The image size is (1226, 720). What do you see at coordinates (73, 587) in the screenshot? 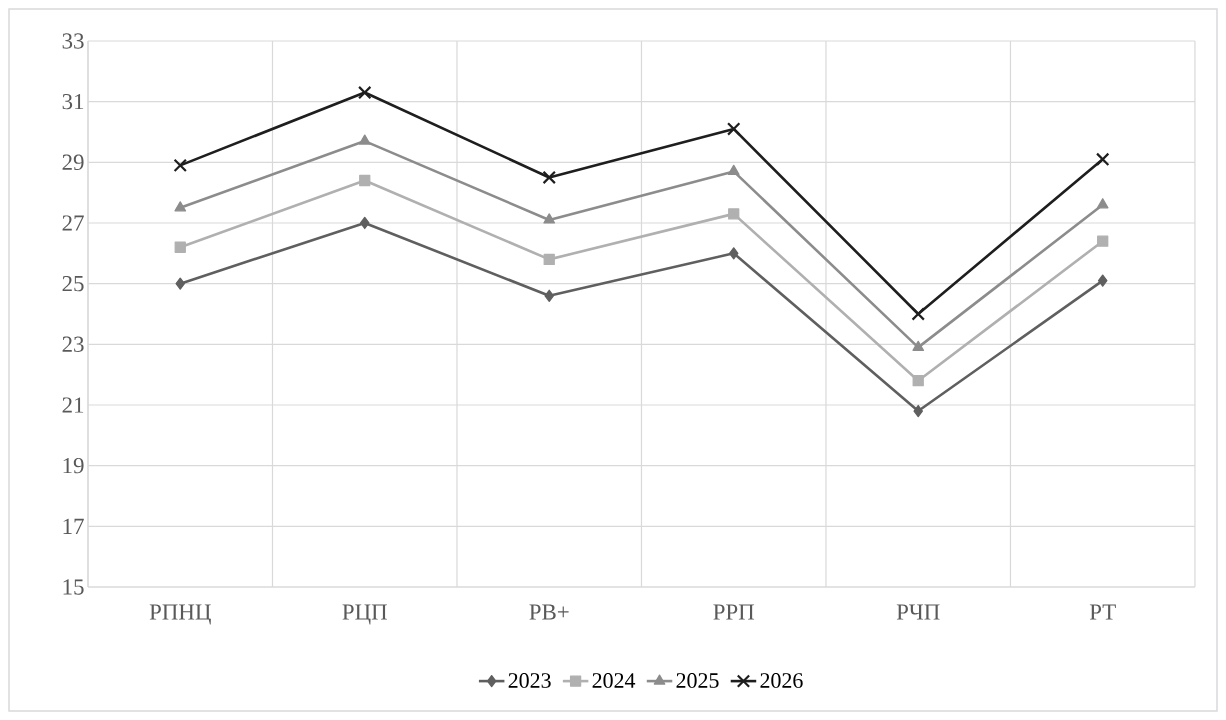
I see `y-tick-label: 15` at bounding box center [73, 587].